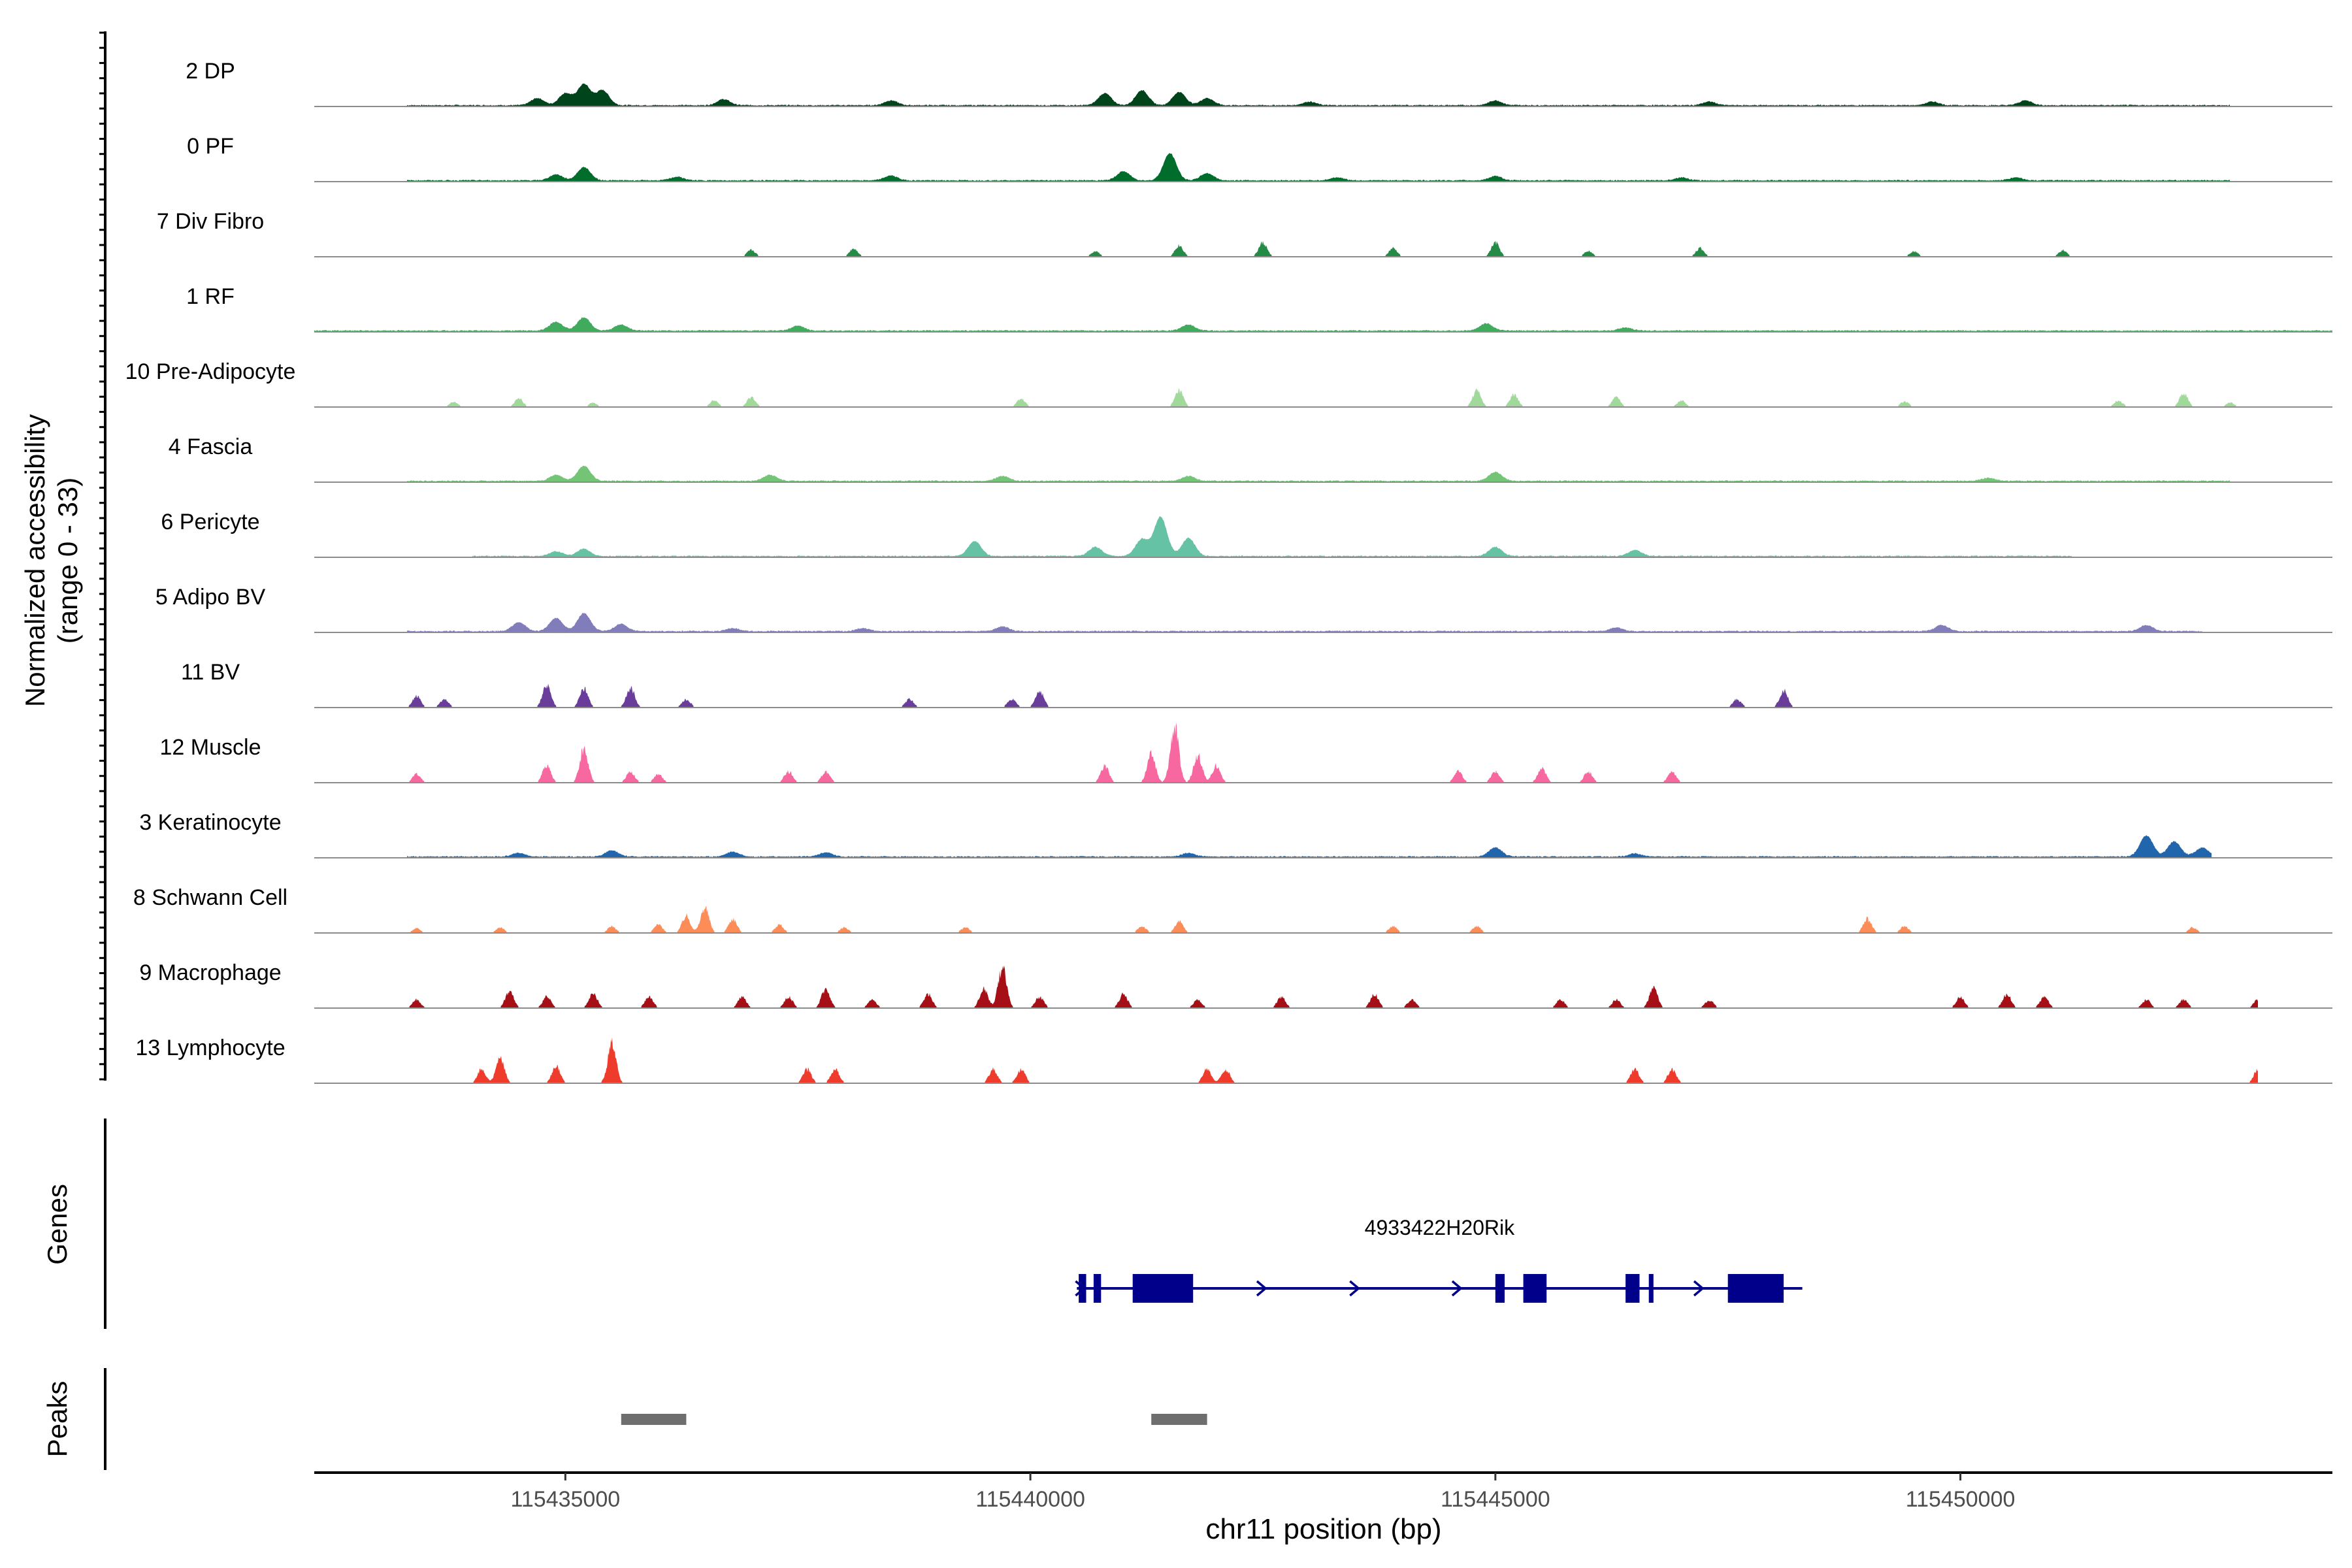 This screenshot has height=1568, width=2352. I want to click on track-9-macrophage: 9 Macrophage, so click(1235, 984).